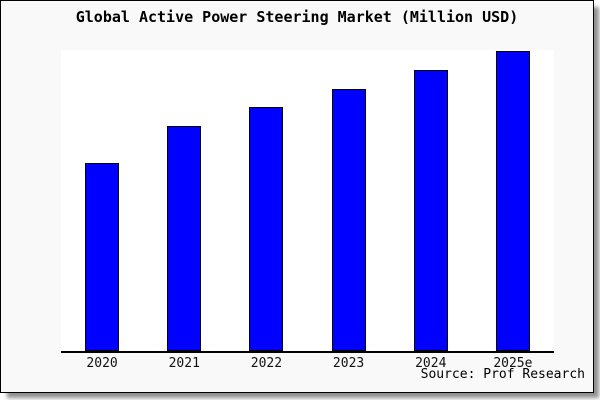  Describe the element at coordinates (266, 363) in the screenshot. I see `x-axis-label-2022: 2022` at that location.